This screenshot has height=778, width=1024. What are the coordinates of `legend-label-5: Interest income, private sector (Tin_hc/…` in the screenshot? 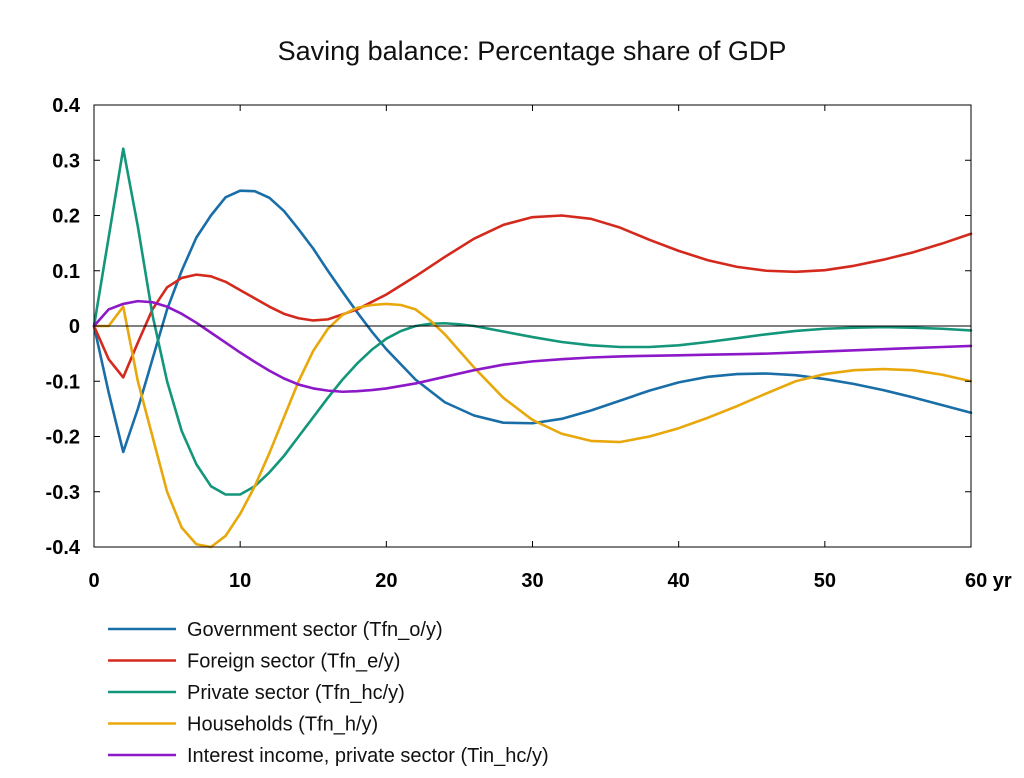 It's located at (368, 756).